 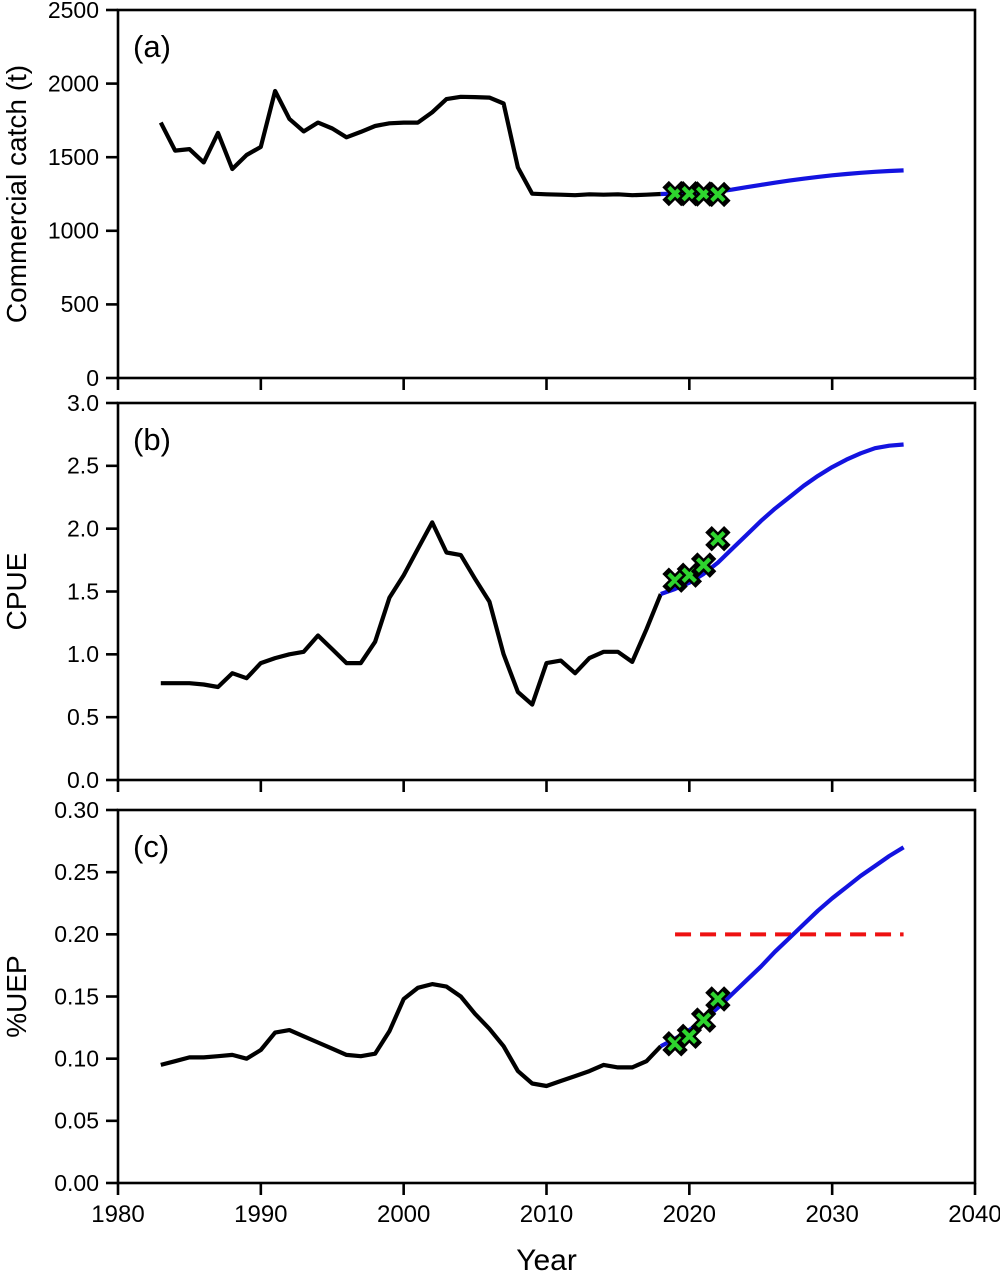 I want to click on observed-catch-line-a, so click(x=409, y=143).